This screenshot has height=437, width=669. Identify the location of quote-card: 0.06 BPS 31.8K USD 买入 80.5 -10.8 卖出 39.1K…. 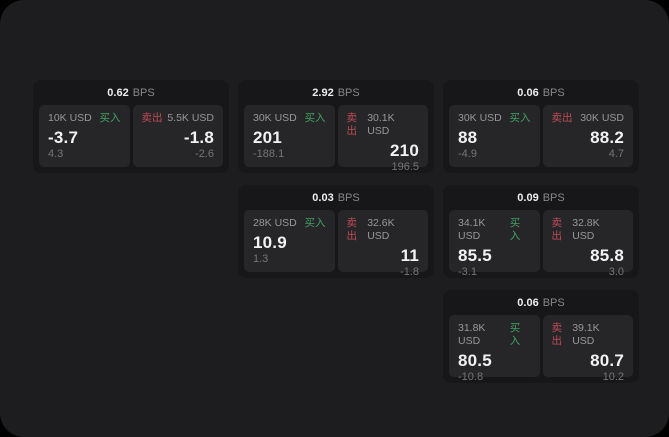
(541, 336).